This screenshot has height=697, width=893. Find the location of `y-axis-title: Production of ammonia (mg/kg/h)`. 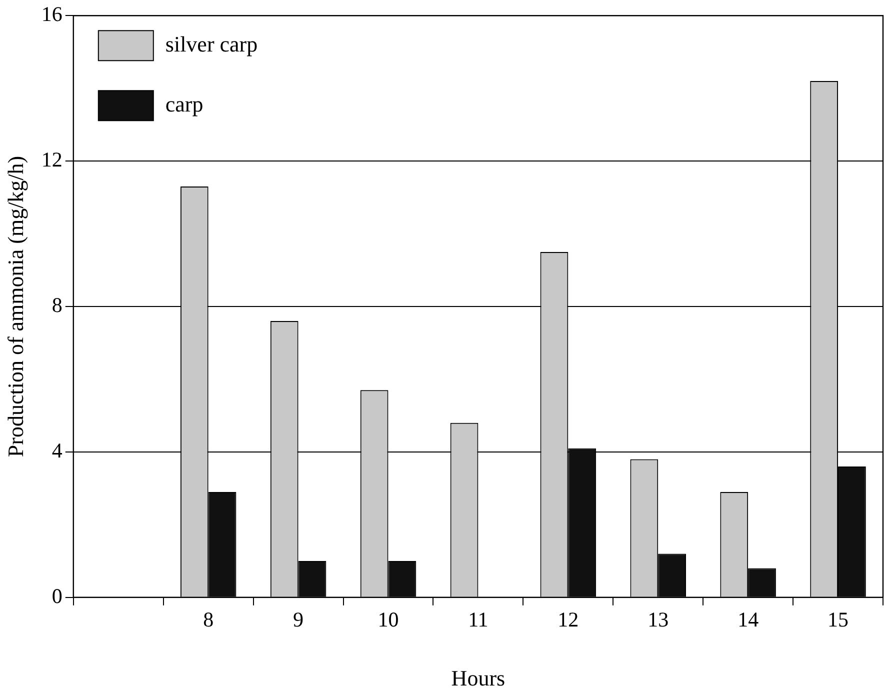

y-axis-title: Production of ammonia (mg/kg/h) is located at coordinates (15, 307).